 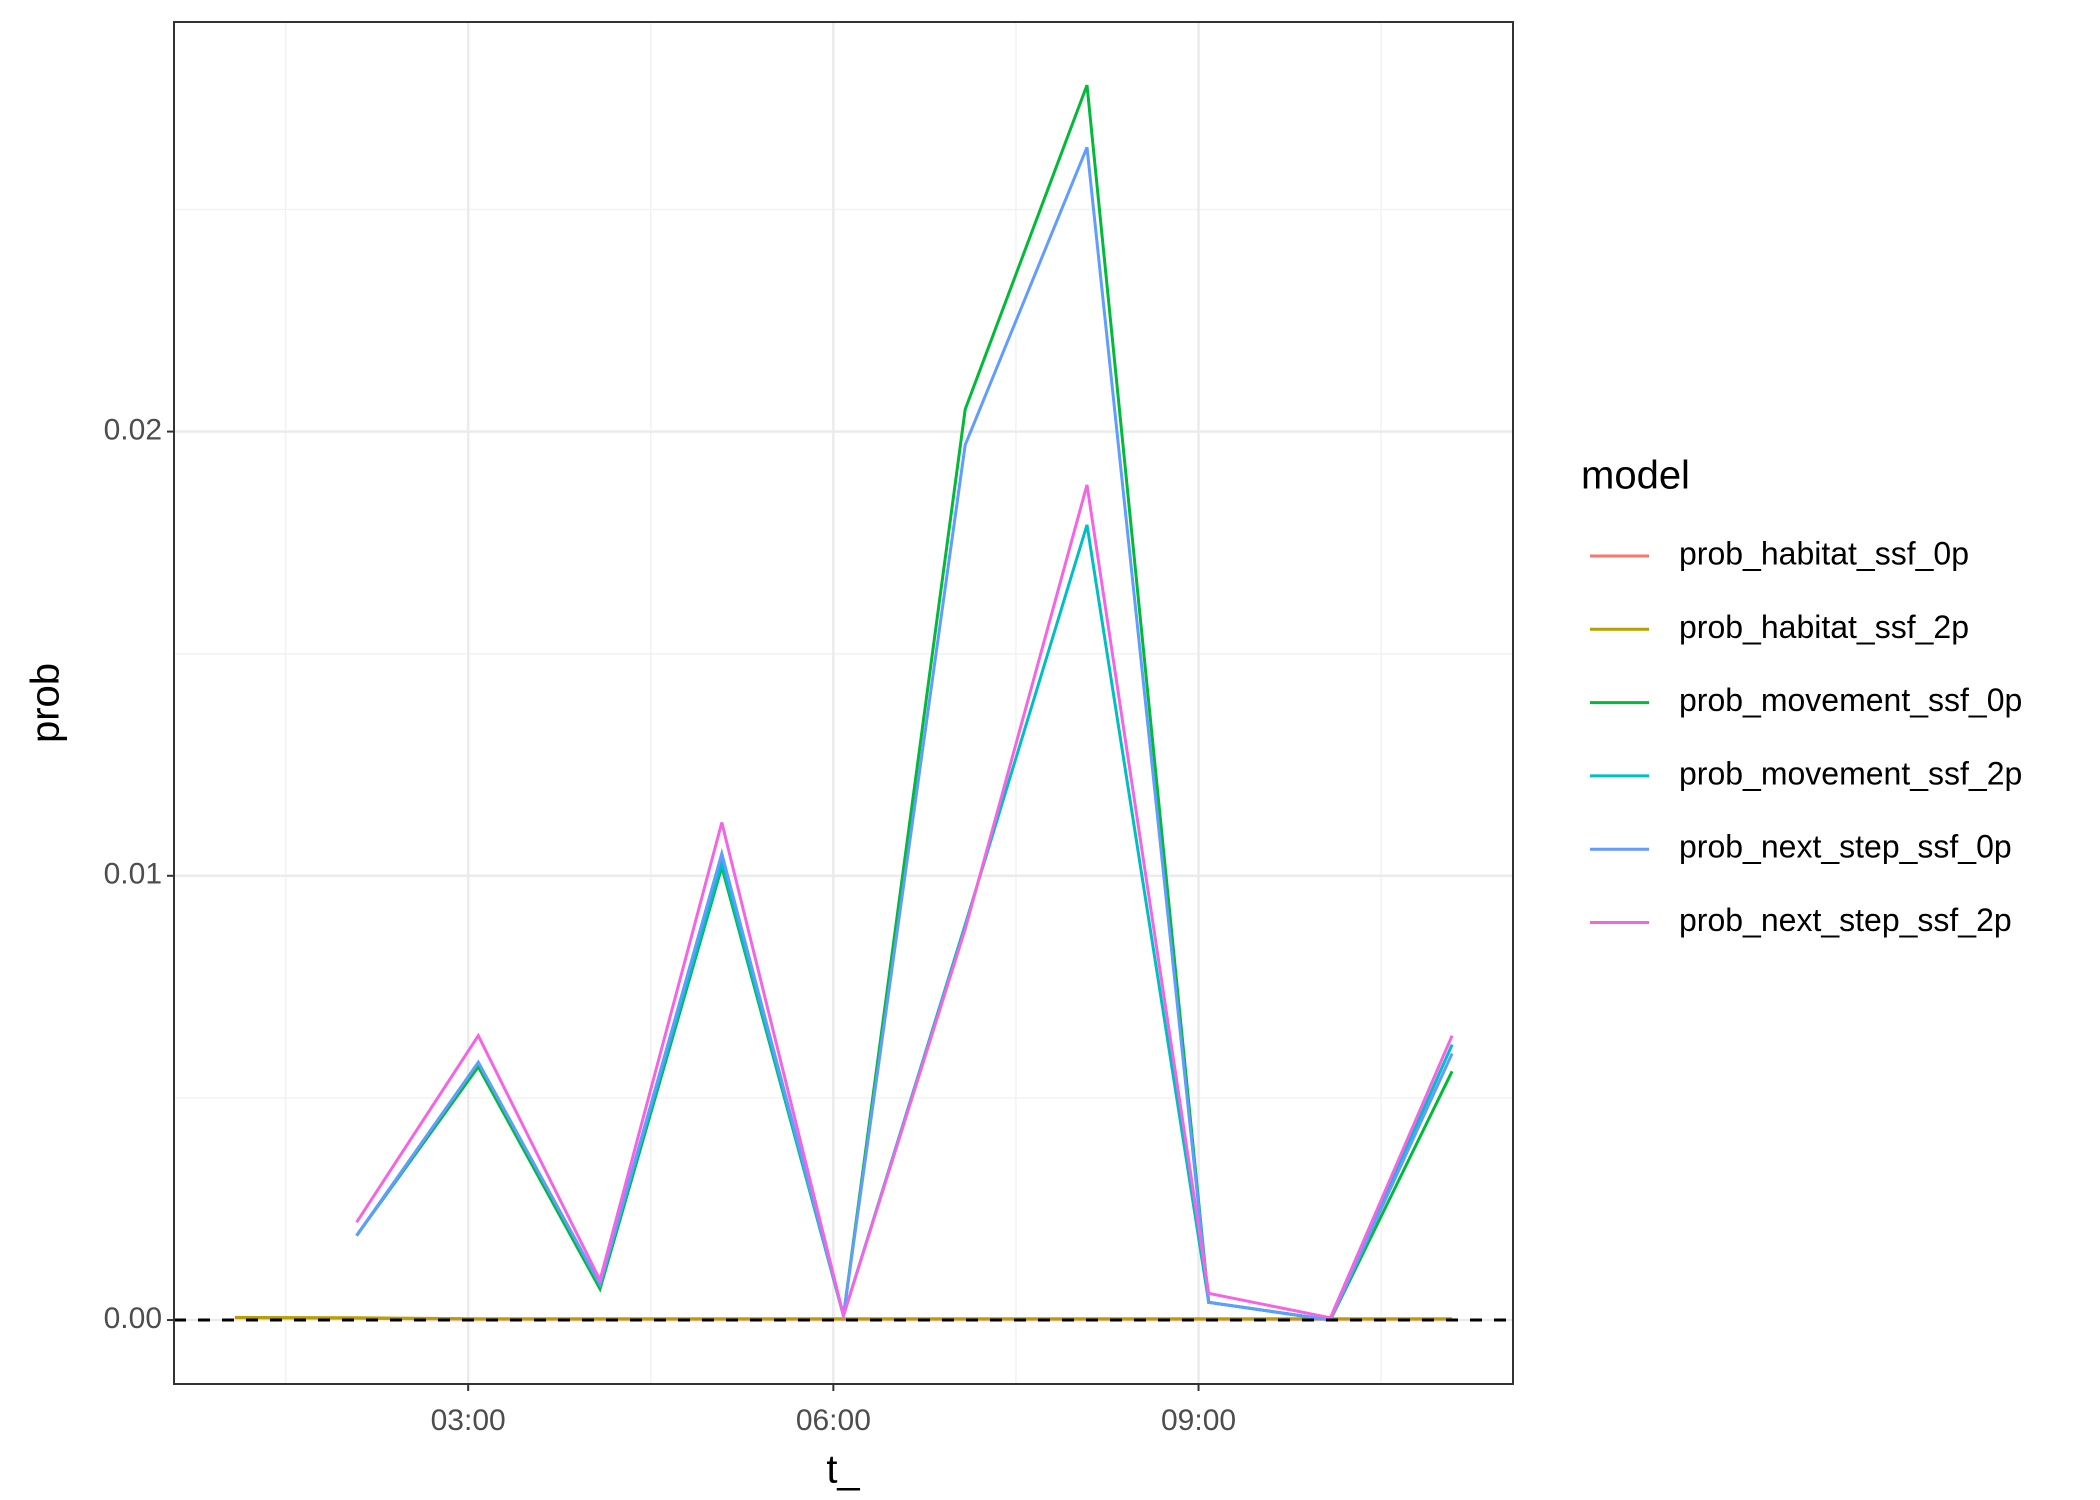 I want to click on y-tick-label: 0.01, so click(x=133, y=874).